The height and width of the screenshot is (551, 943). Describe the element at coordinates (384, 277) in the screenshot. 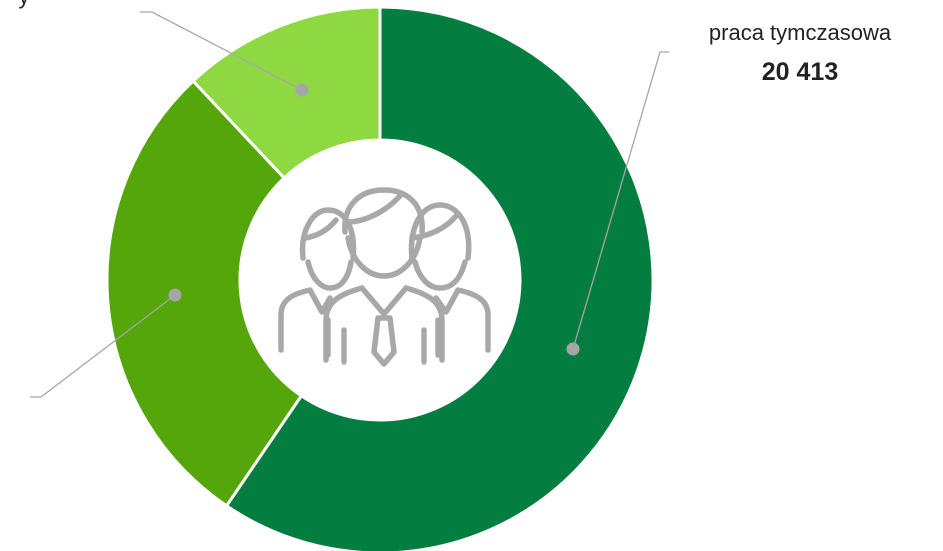

I see `people-group-icon` at that location.